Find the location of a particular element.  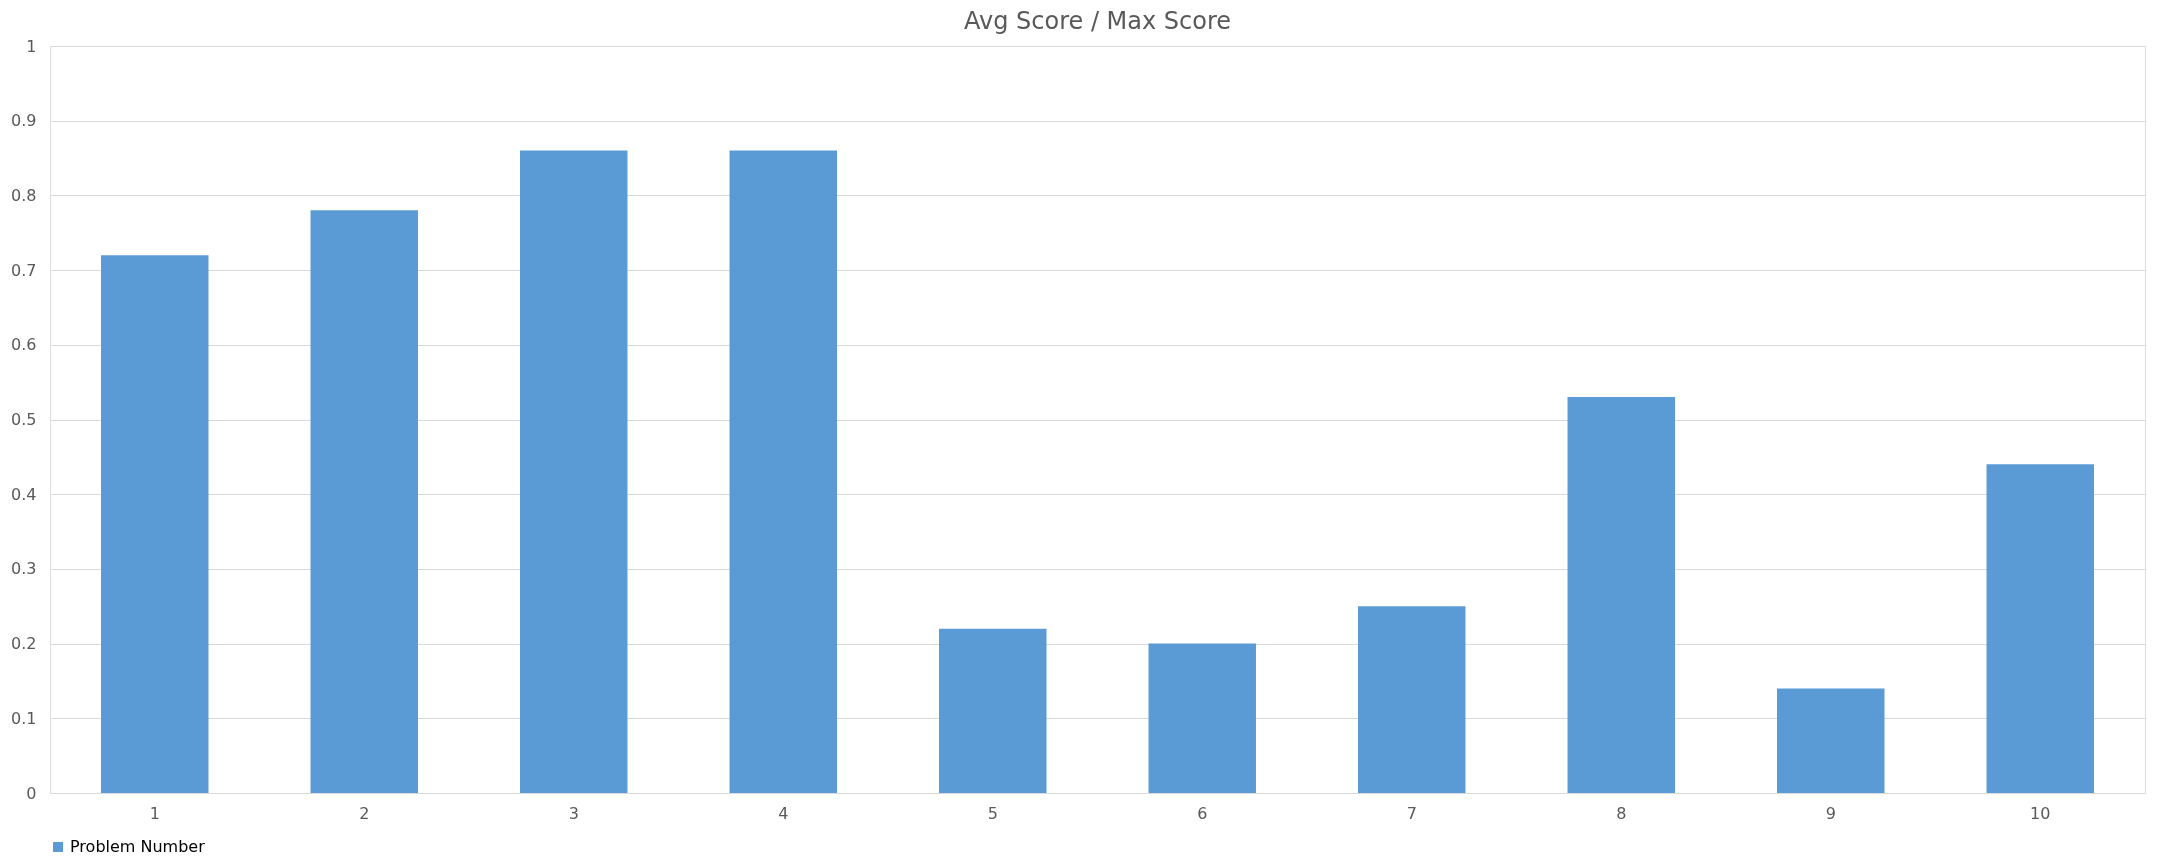

x-tick-label: 7 is located at coordinates (1411, 813).